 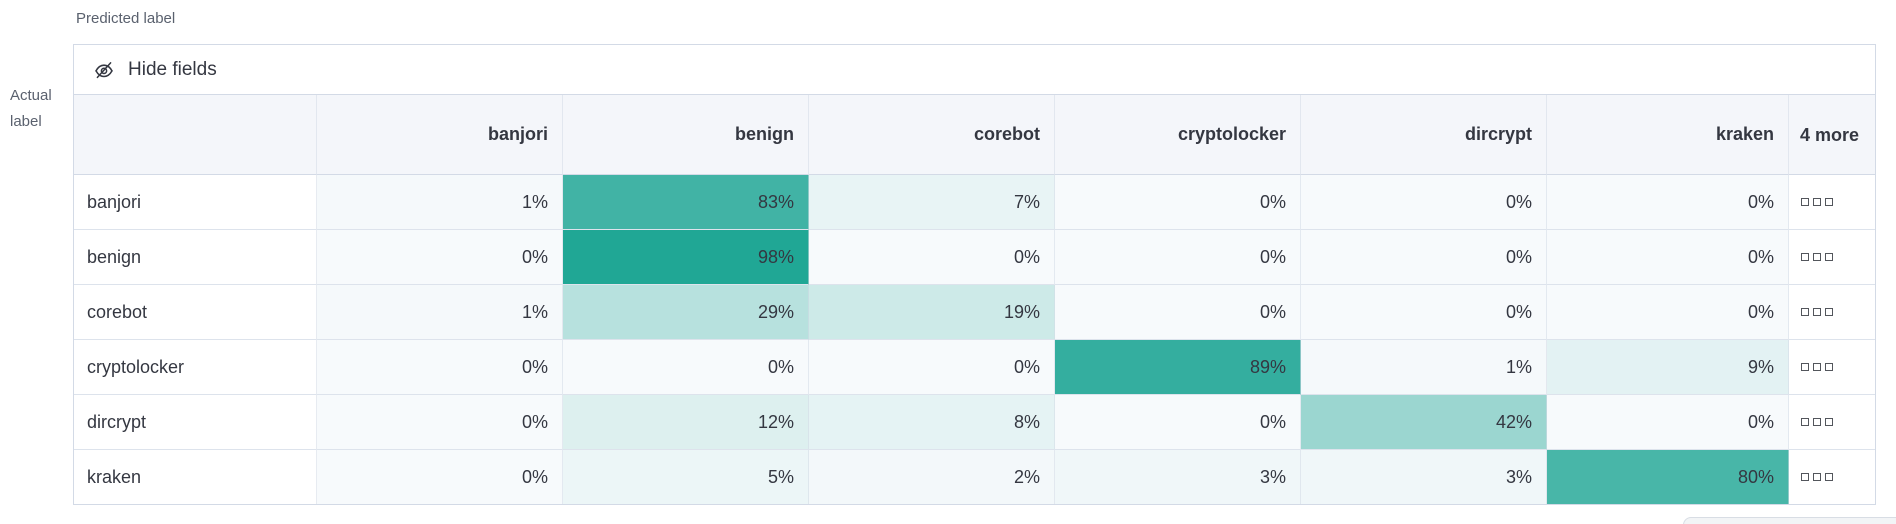 I want to click on row-label-dircrypt: dircrypt, so click(x=195, y=422).